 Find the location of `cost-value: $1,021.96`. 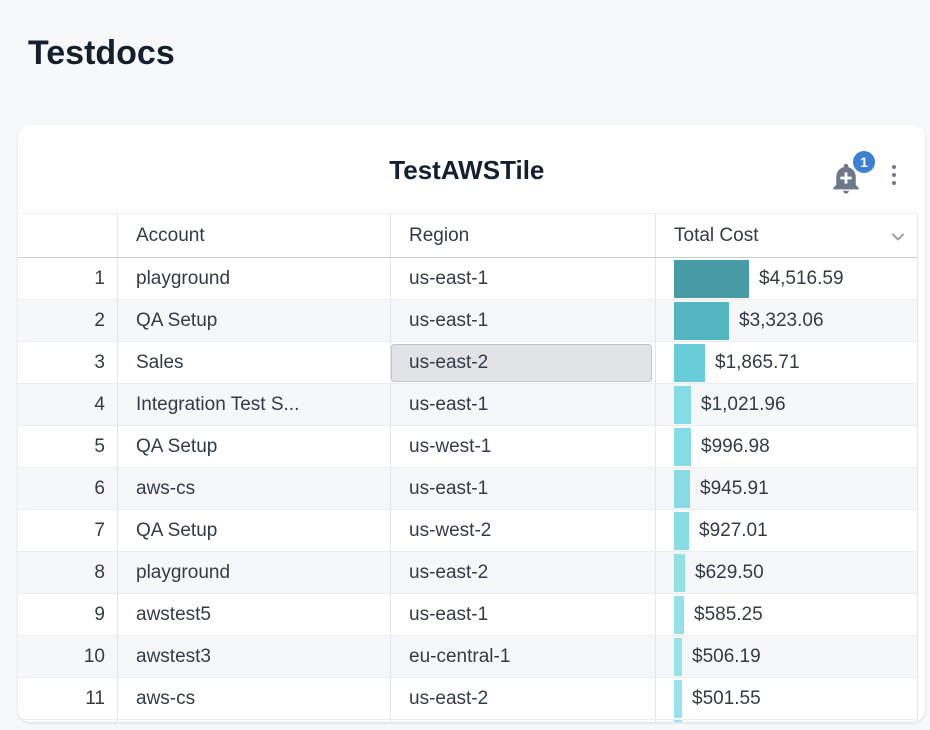

cost-value: $1,021.96 is located at coordinates (743, 404).